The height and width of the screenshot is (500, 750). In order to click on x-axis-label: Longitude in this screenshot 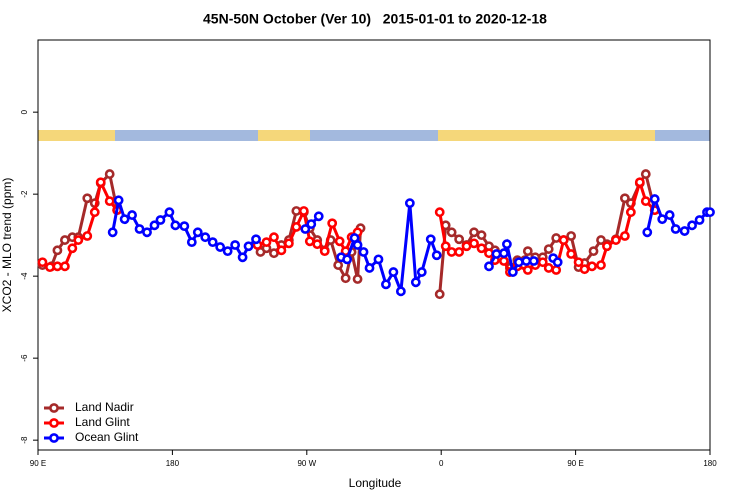, I will do `click(375, 483)`.